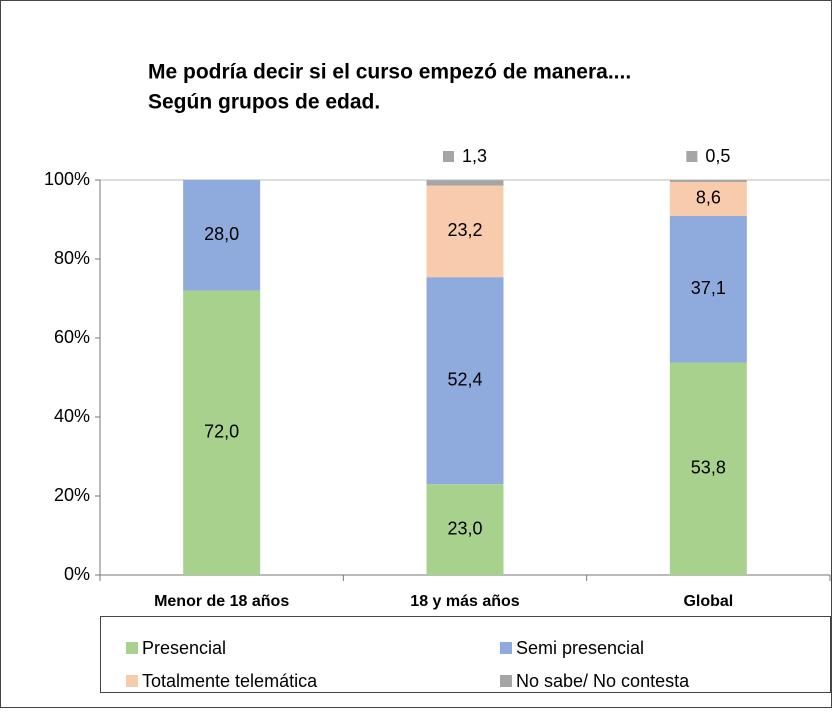 The height and width of the screenshot is (714, 833). What do you see at coordinates (184, 648) in the screenshot?
I see `legend-label: Presencial` at bounding box center [184, 648].